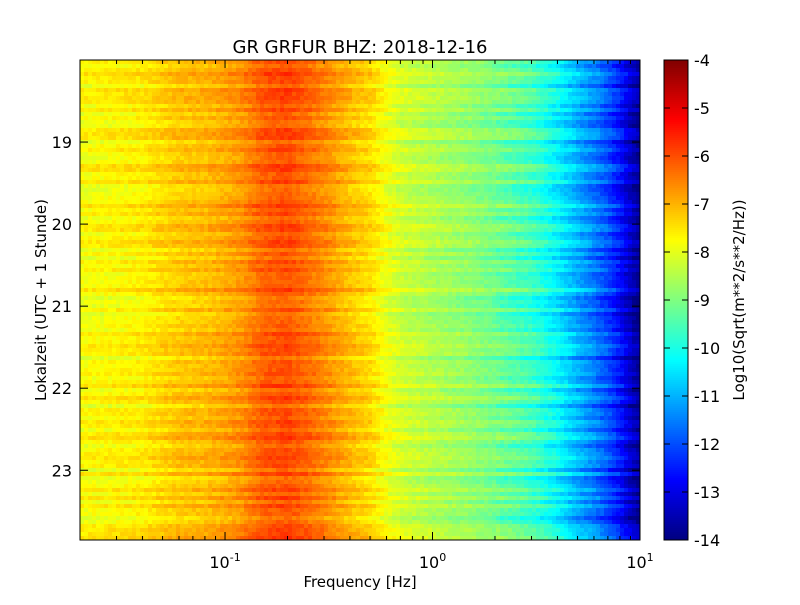 The width and height of the screenshot is (800, 605). What do you see at coordinates (62, 142) in the screenshot?
I see `y-tick-label: 19` at bounding box center [62, 142].